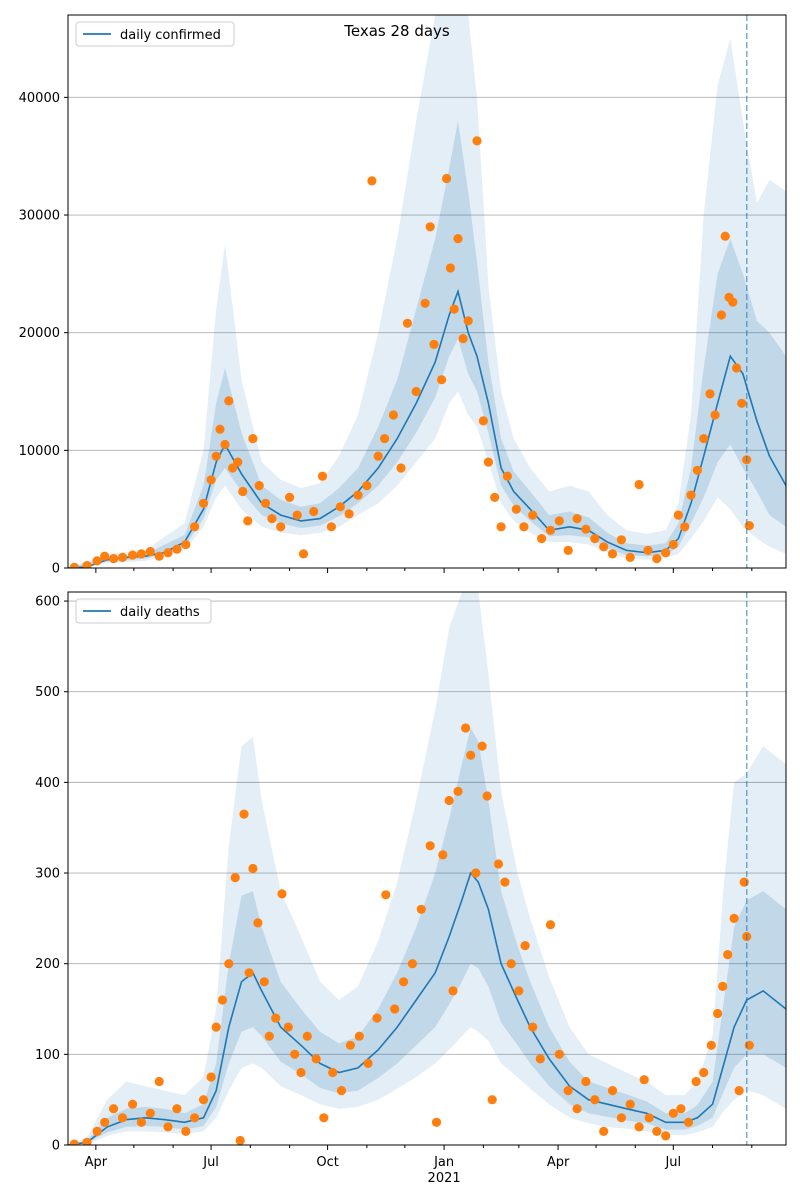 The image size is (800, 1200). I want to click on y-tick-label: 30000, so click(39, 216).